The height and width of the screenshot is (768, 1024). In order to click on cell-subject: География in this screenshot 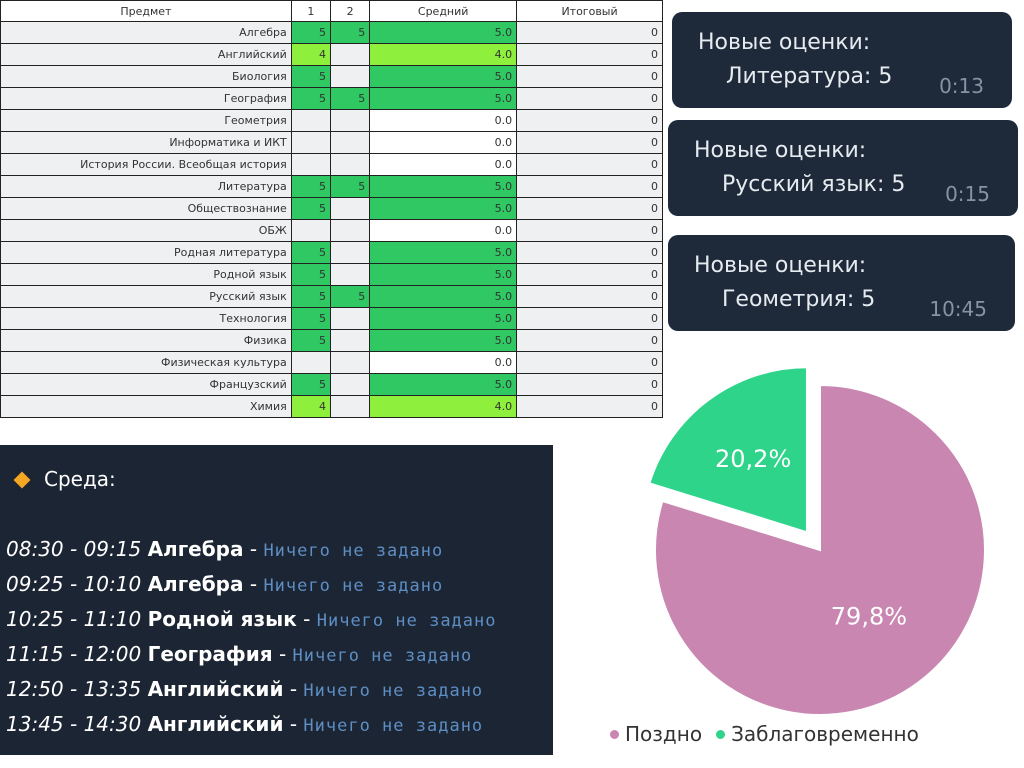, I will do `click(146, 98)`.